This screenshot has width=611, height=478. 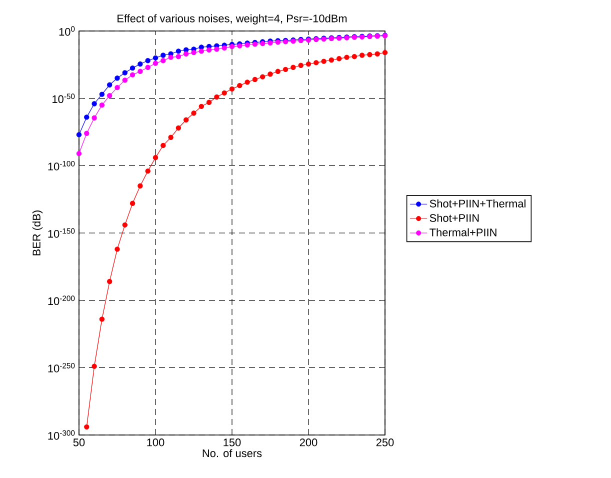 I want to click on y-tick-label: 10$^{-250}$, so click(x=61, y=367).